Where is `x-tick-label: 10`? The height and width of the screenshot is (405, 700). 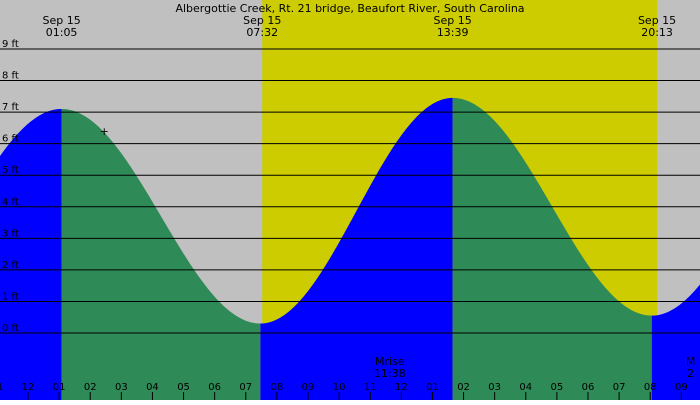
x-tick-label: 10 is located at coordinates (339, 387).